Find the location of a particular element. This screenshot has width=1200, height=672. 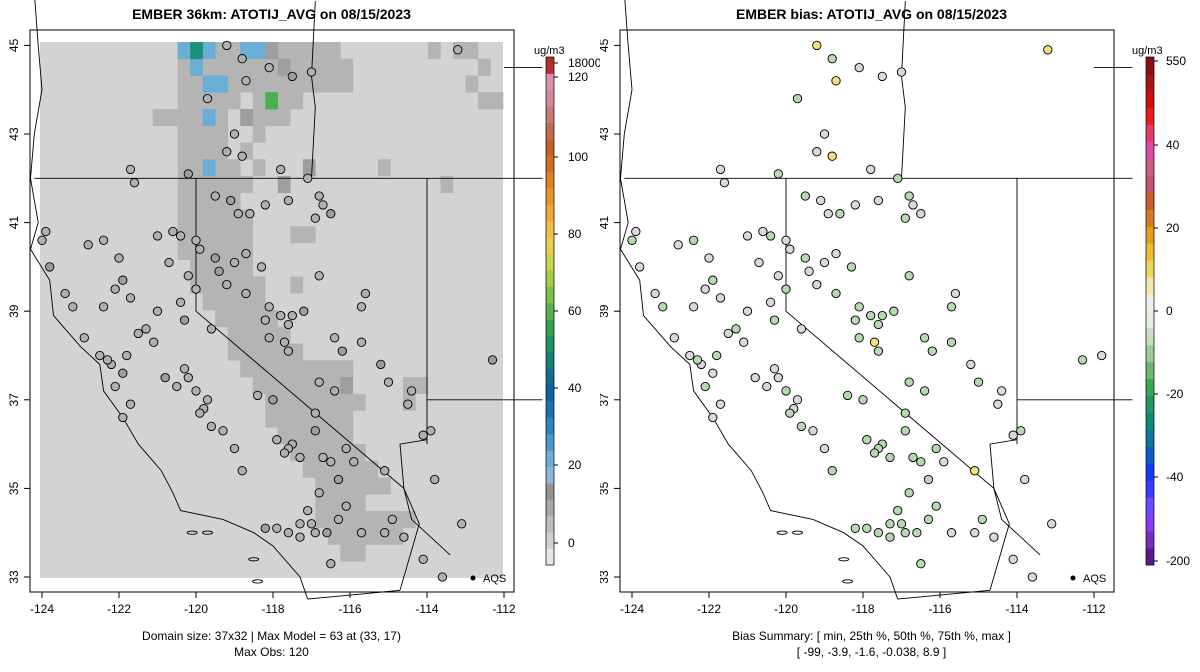

colorbar-tick-label: 80 is located at coordinates (575, 234).